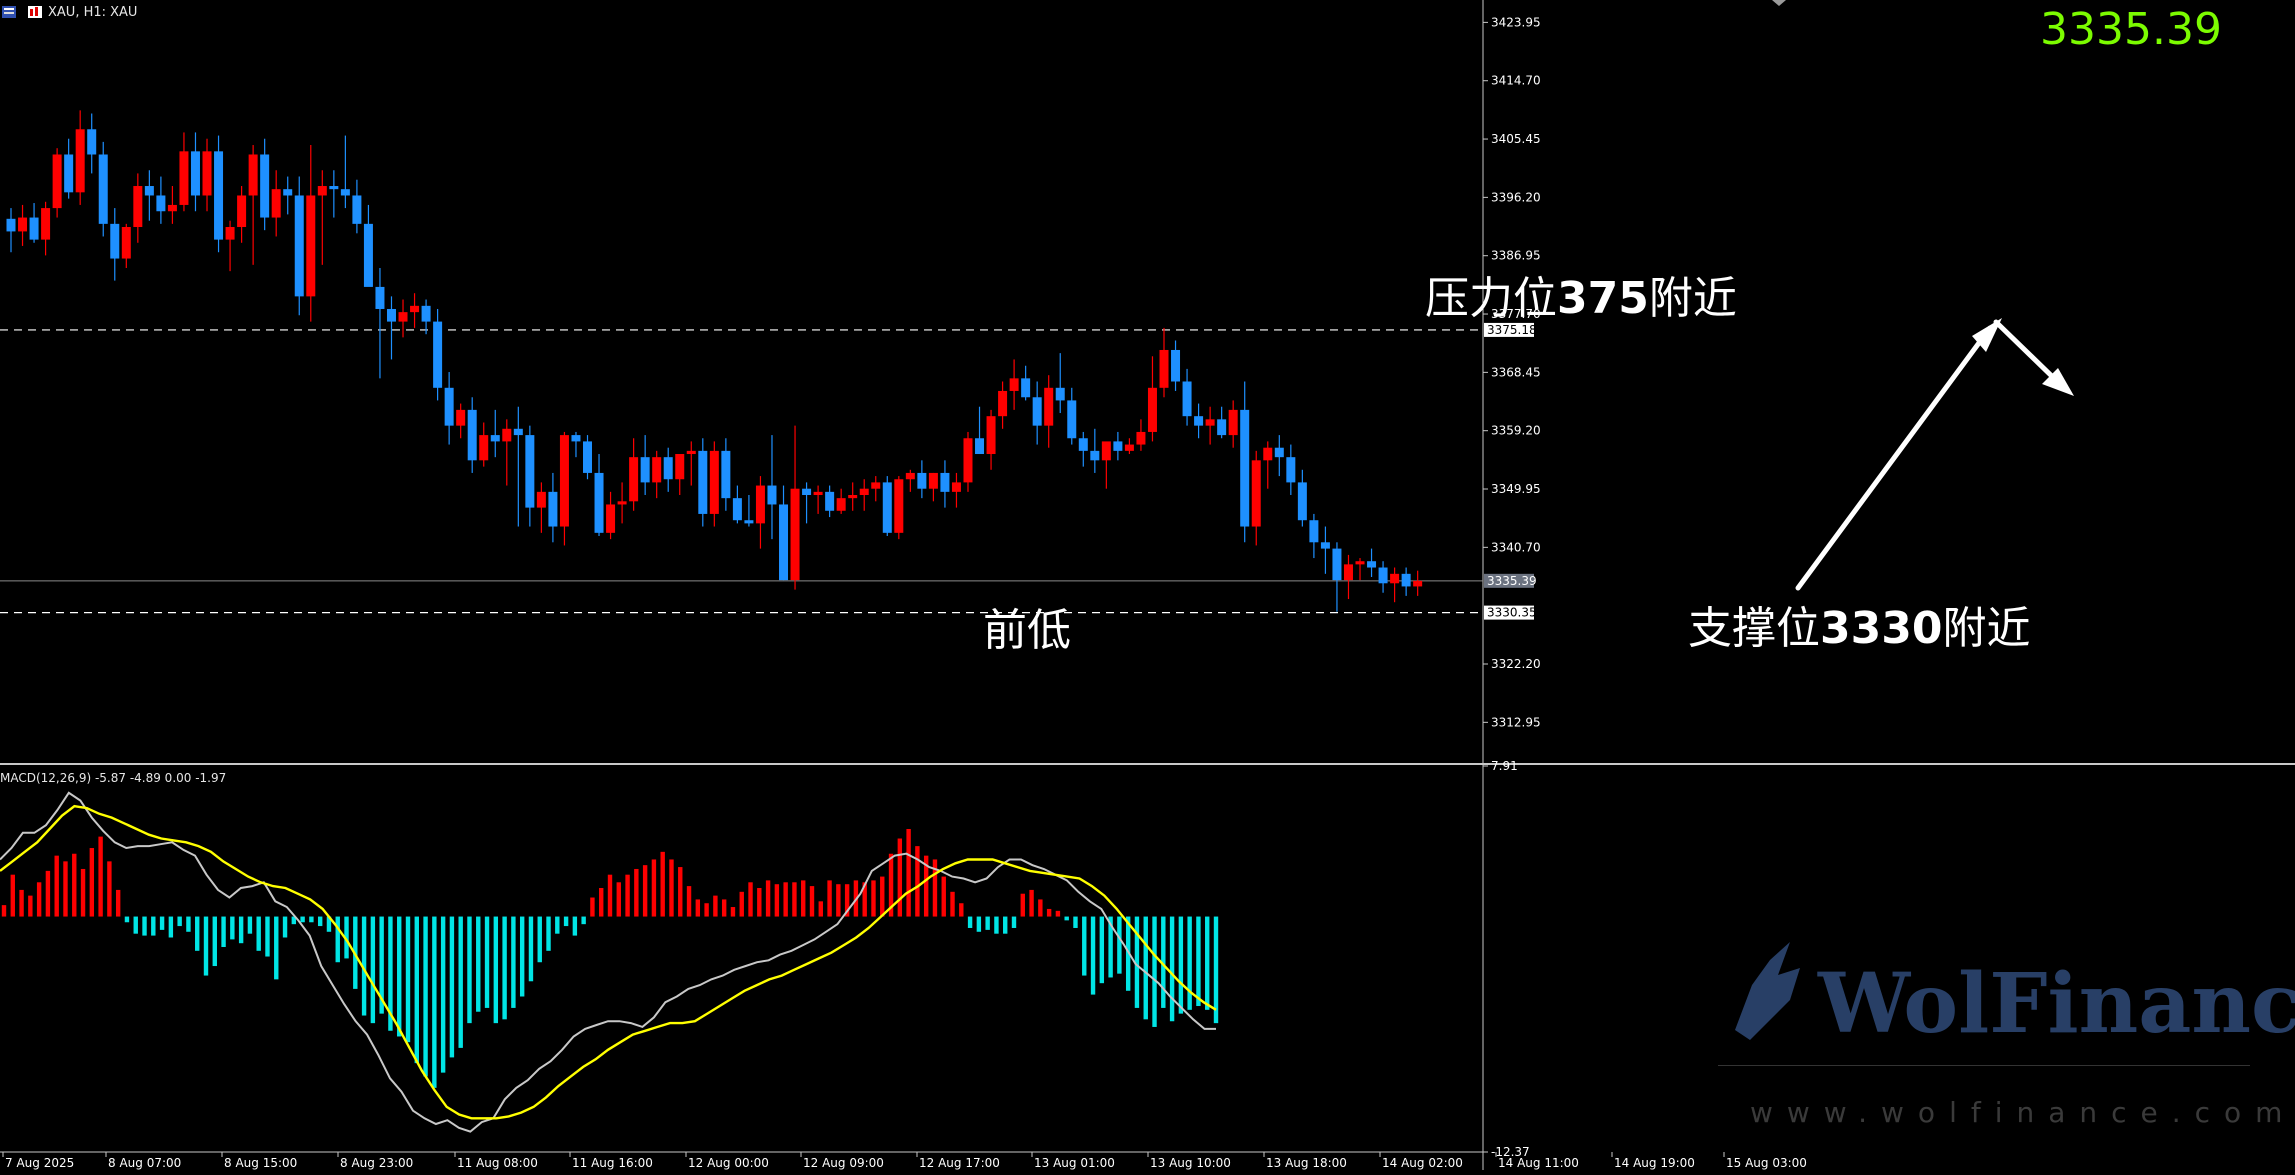  Describe the element at coordinates (843, 1163) in the screenshot. I see `time-tick-label: 12 Aug 09:00` at that location.